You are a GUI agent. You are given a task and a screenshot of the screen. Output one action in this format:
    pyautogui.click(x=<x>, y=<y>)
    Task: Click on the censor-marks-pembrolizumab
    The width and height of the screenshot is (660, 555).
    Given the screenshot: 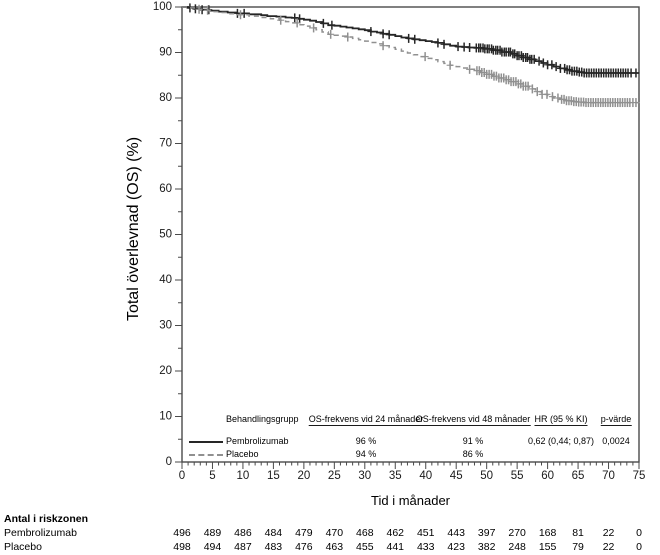 What is the action you would take?
    pyautogui.click(x=413, y=40)
    